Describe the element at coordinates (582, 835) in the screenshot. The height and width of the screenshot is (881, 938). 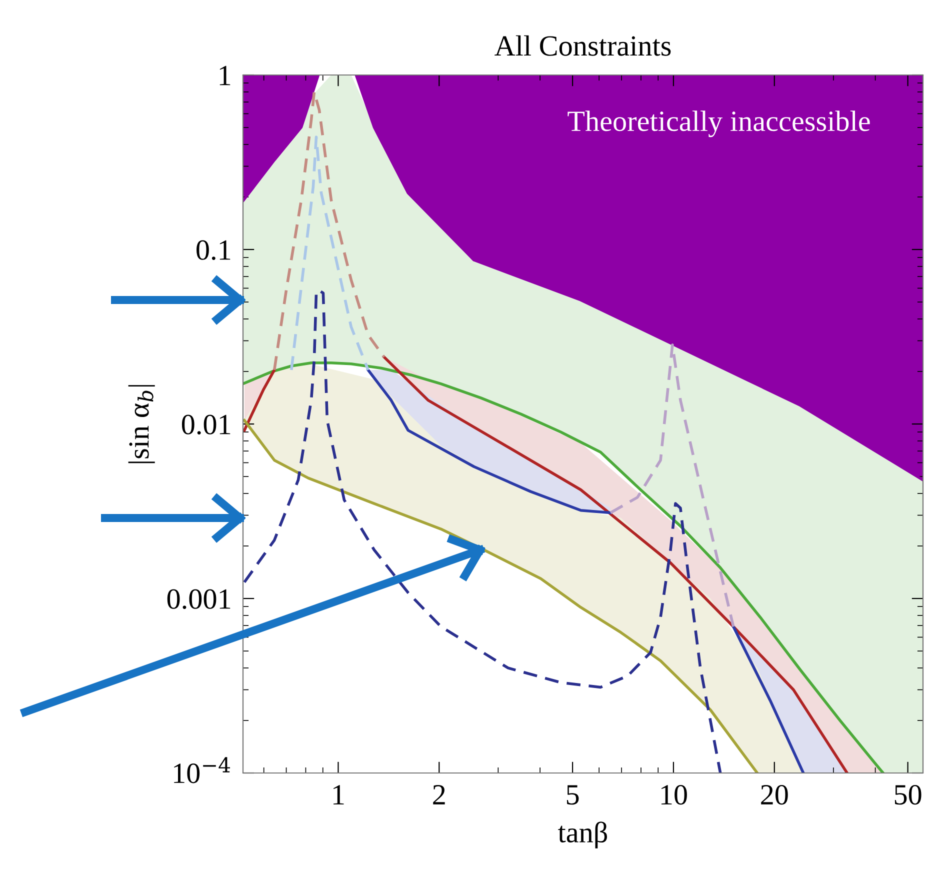
I see `x-axis-title: tanβ` at that location.